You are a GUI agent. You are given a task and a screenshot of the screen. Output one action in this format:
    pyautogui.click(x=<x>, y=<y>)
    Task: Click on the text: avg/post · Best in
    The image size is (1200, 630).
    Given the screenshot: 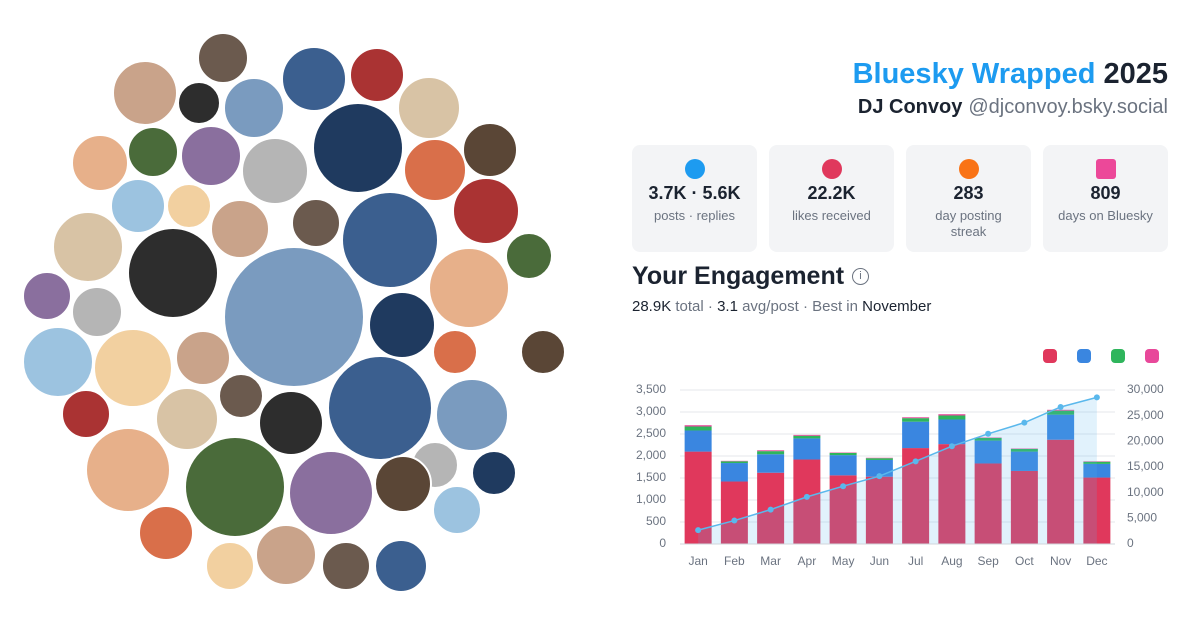 What is the action you would take?
    pyautogui.click(x=800, y=306)
    